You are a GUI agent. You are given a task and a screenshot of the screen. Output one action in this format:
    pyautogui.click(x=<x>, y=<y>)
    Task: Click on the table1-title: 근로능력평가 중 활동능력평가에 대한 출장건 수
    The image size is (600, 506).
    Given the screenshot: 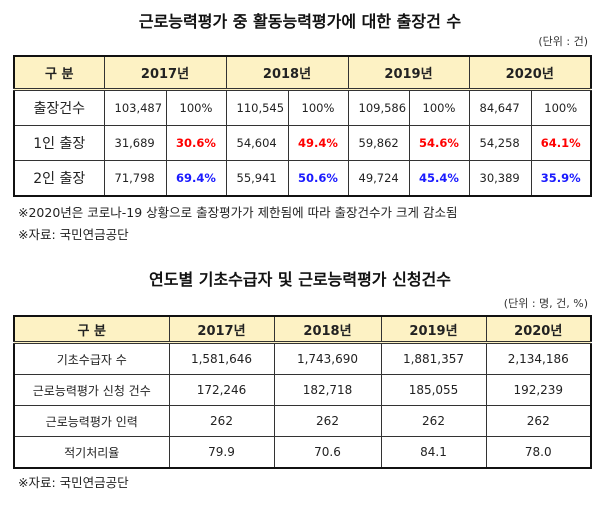 What is the action you would take?
    pyautogui.click(x=300, y=21)
    